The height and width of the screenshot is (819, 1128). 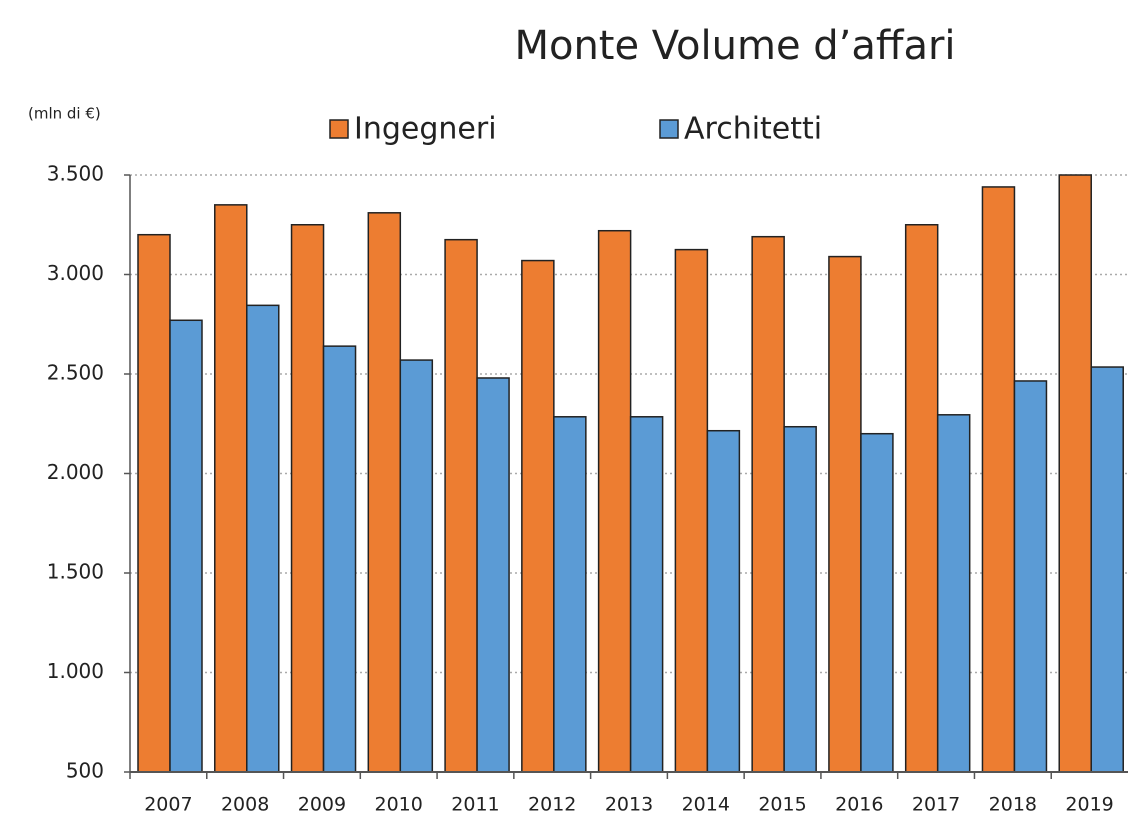 I want to click on x-tick-label: 2008, so click(x=245, y=805).